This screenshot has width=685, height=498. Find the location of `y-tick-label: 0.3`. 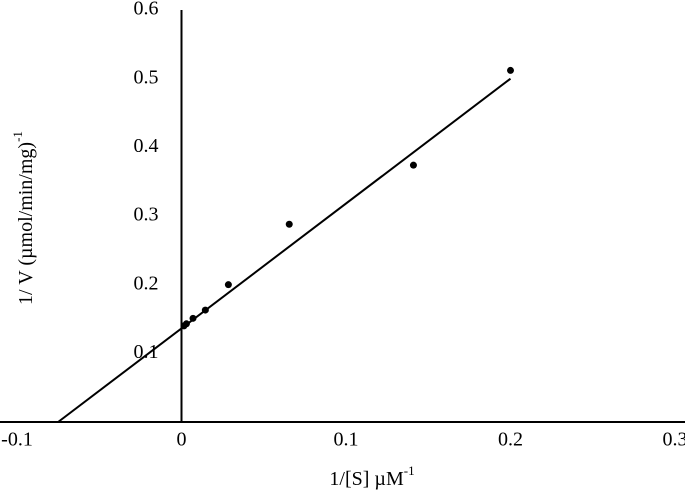

y-tick-label: 0.3 is located at coordinates (146, 215).